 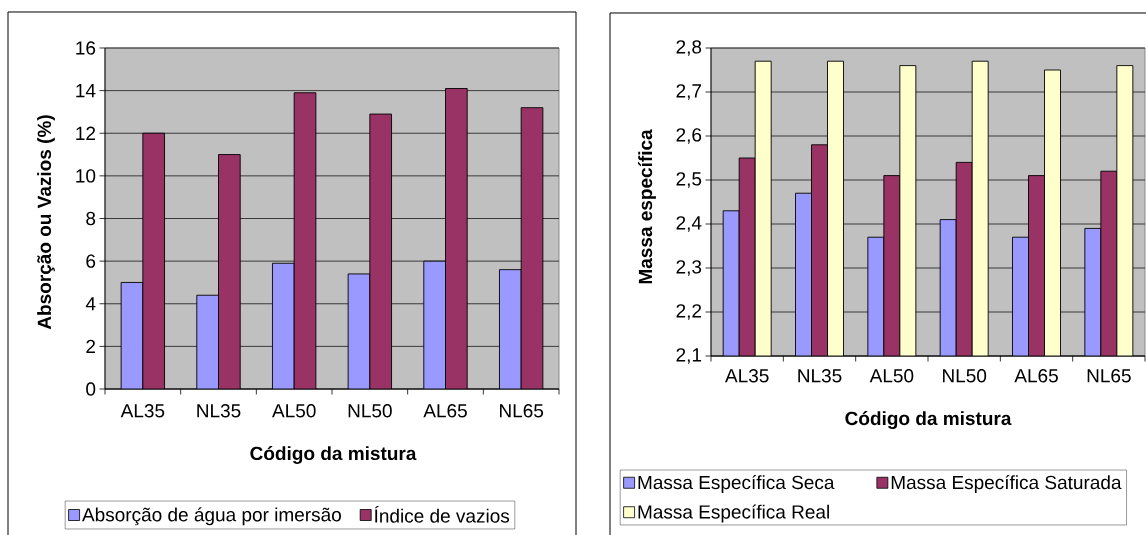 I want to click on legend-label: Massa Específica Seca, so click(x=736, y=484).